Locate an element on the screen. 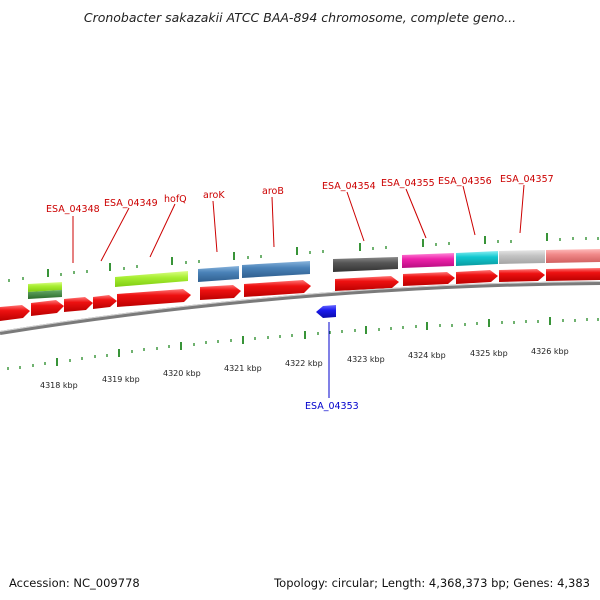  scale-label: 4321 kbp is located at coordinates (243, 368).